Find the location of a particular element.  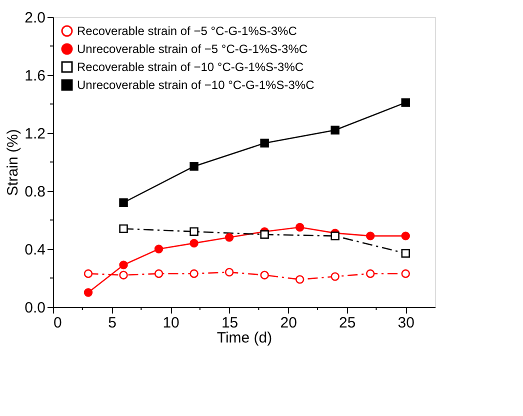

legend-label: Unrecoverable strain of −5 °C-G-1%S-3%C is located at coordinates (192, 49).